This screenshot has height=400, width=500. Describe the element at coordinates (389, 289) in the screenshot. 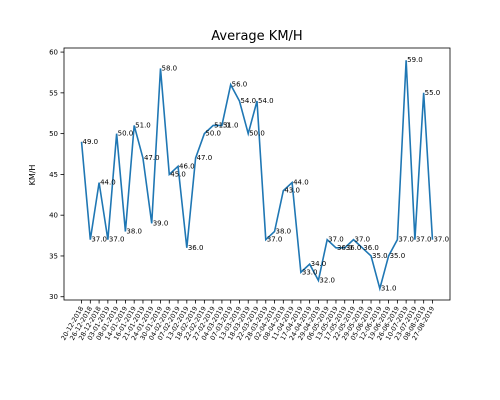

I see `data-label: 31.0` at that location.